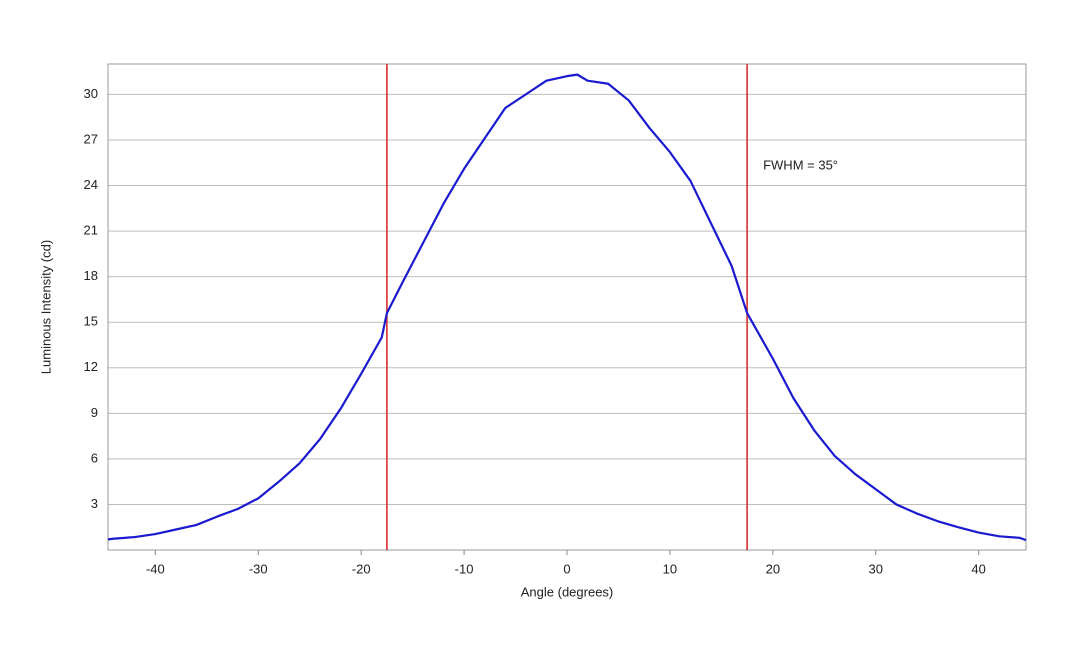  Describe the element at coordinates (464, 568) in the screenshot. I see `x-tick-label: -10` at that location.